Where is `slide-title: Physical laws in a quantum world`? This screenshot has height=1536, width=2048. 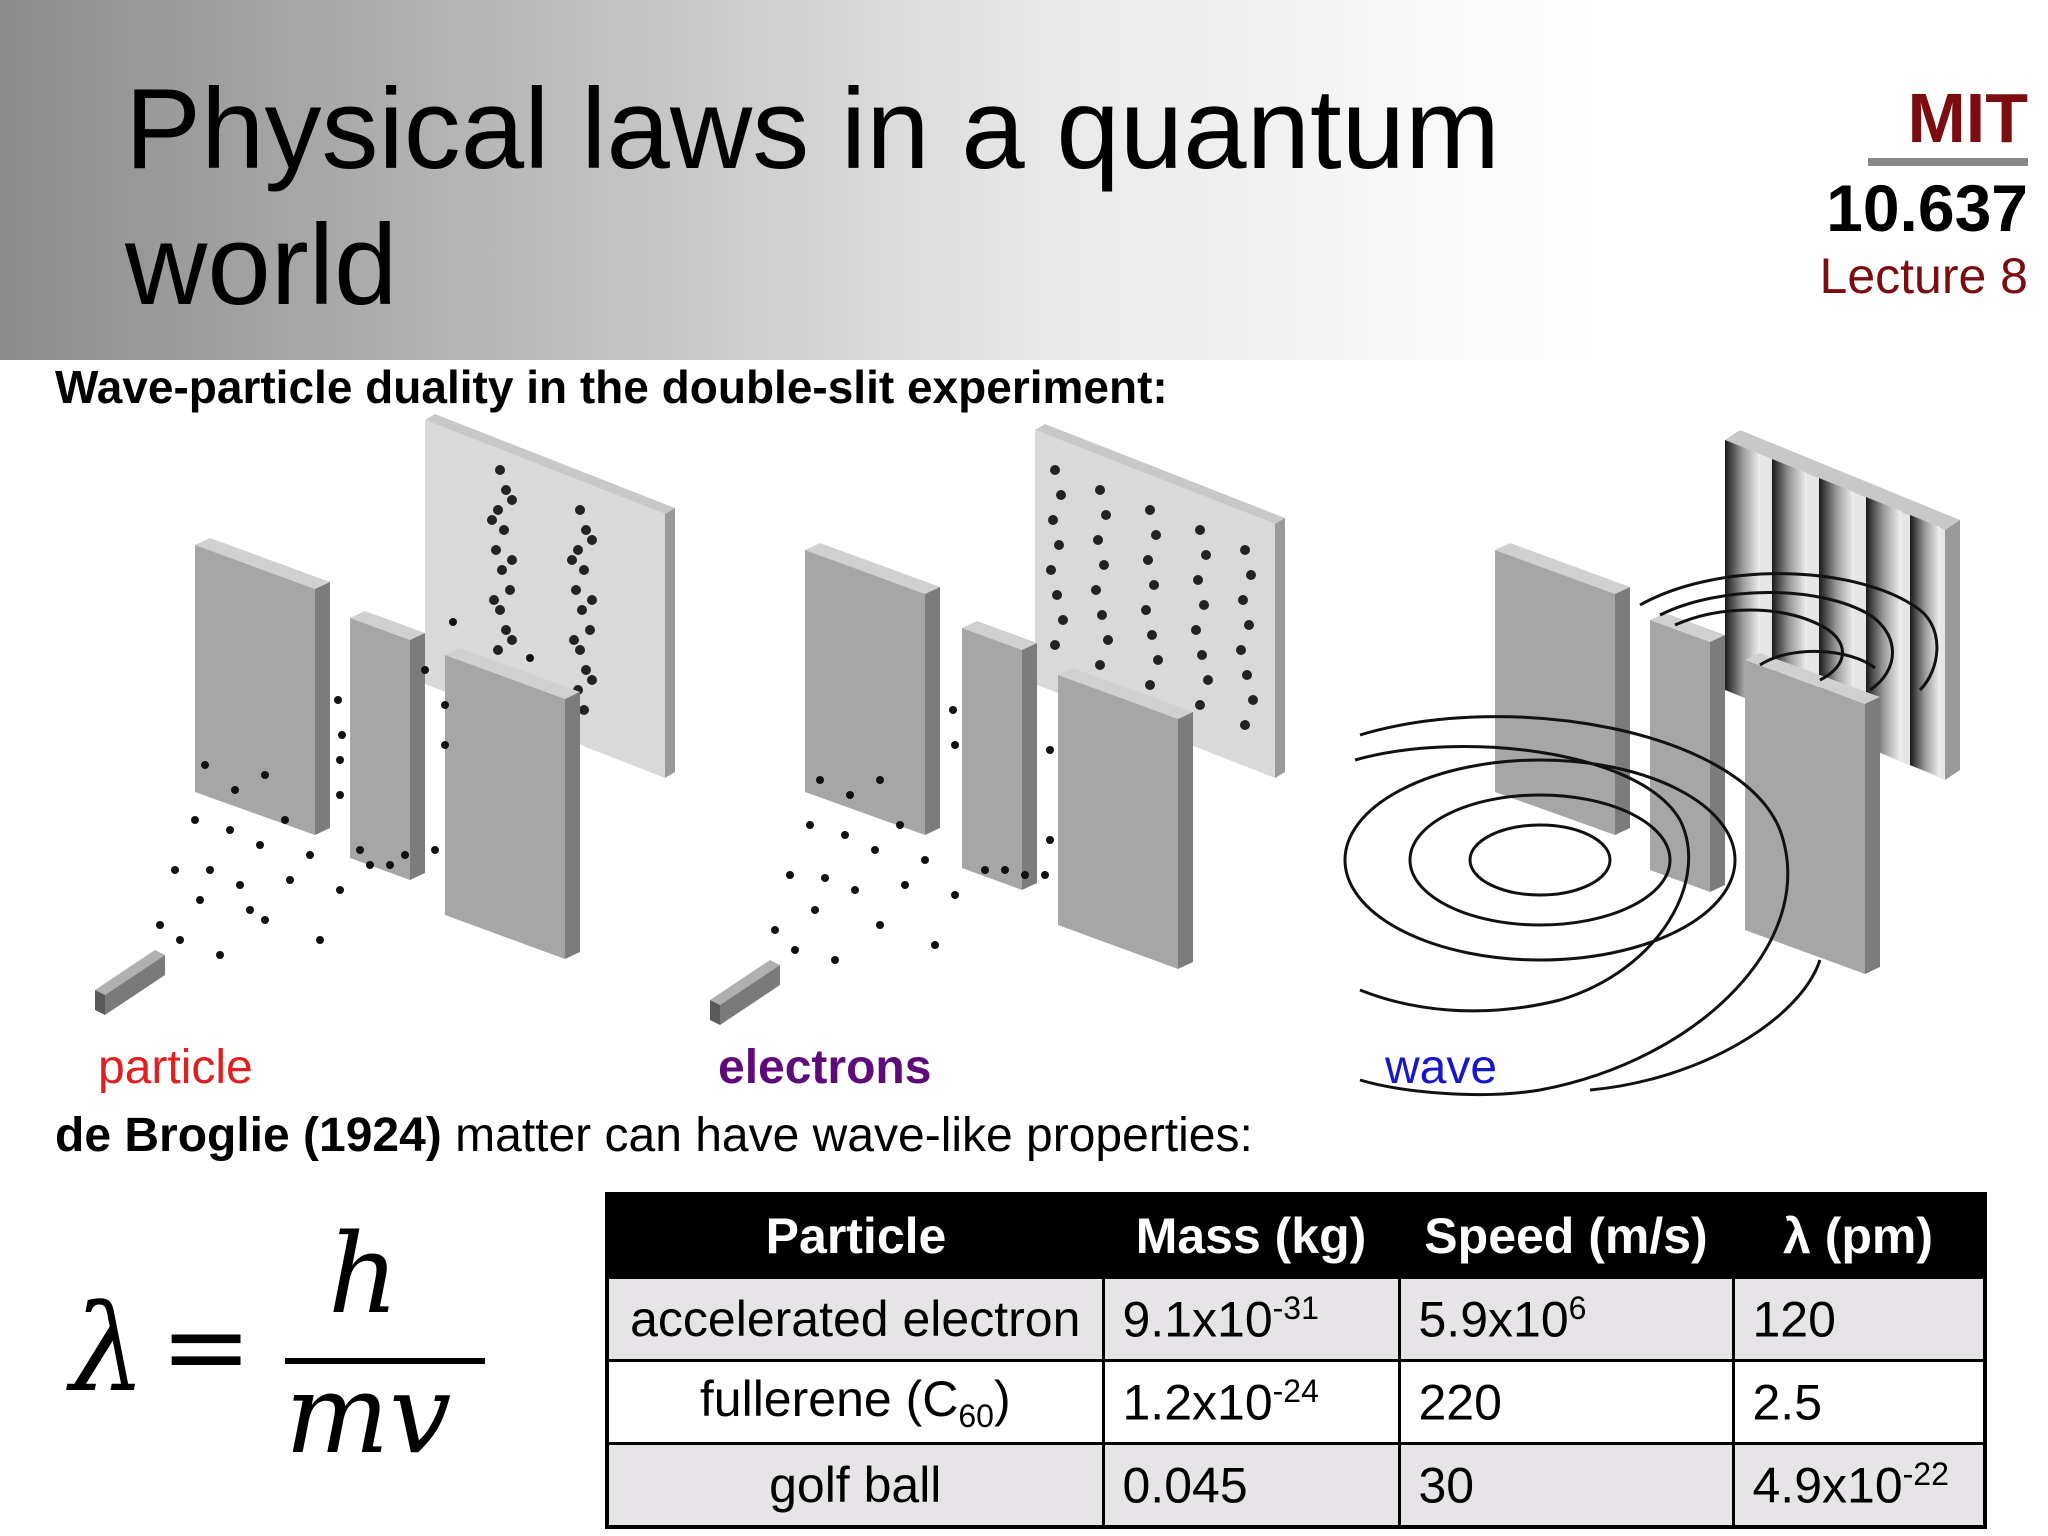
slide-title: Physical laws in a quantum world is located at coordinates (813, 197).